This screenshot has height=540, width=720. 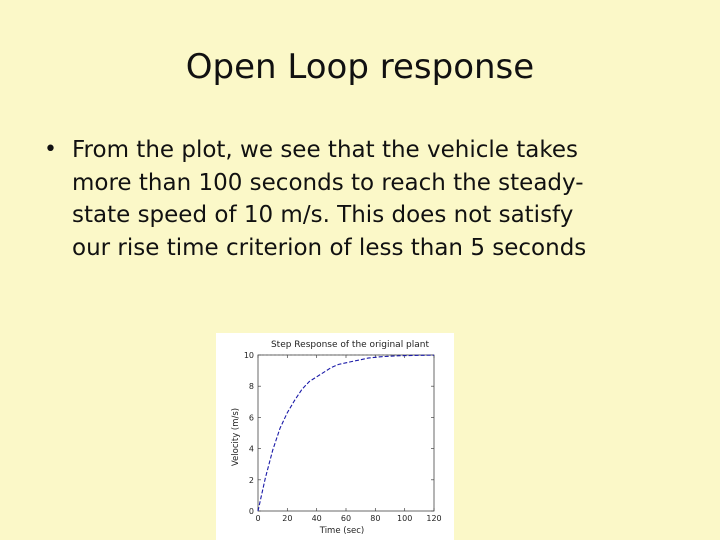 What do you see at coordinates (341, 531) in the screenshot?
I see `x-axis-label: Time (sec)` at bounding box center [341, 531].